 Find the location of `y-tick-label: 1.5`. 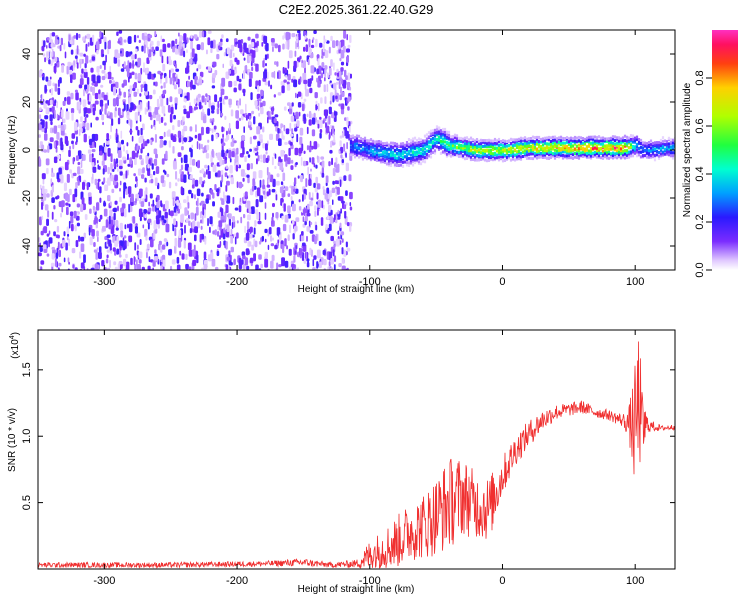

y-tick-label: 1.5 is located at coordinates (27, 369).